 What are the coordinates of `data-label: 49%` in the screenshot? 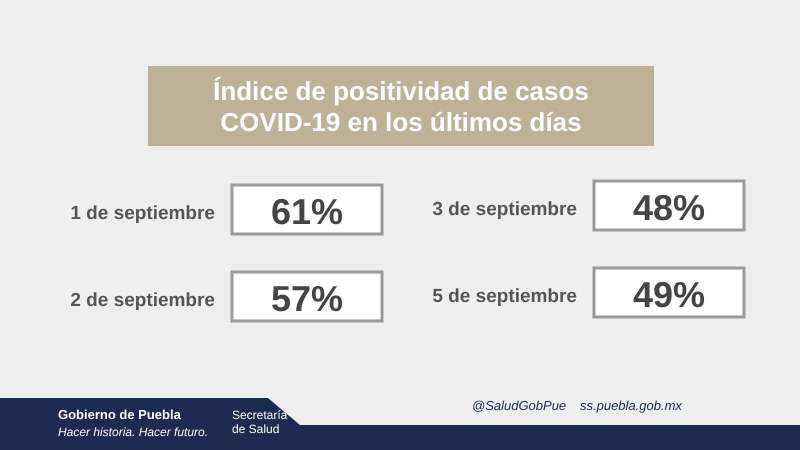 It's located at (669, 294).